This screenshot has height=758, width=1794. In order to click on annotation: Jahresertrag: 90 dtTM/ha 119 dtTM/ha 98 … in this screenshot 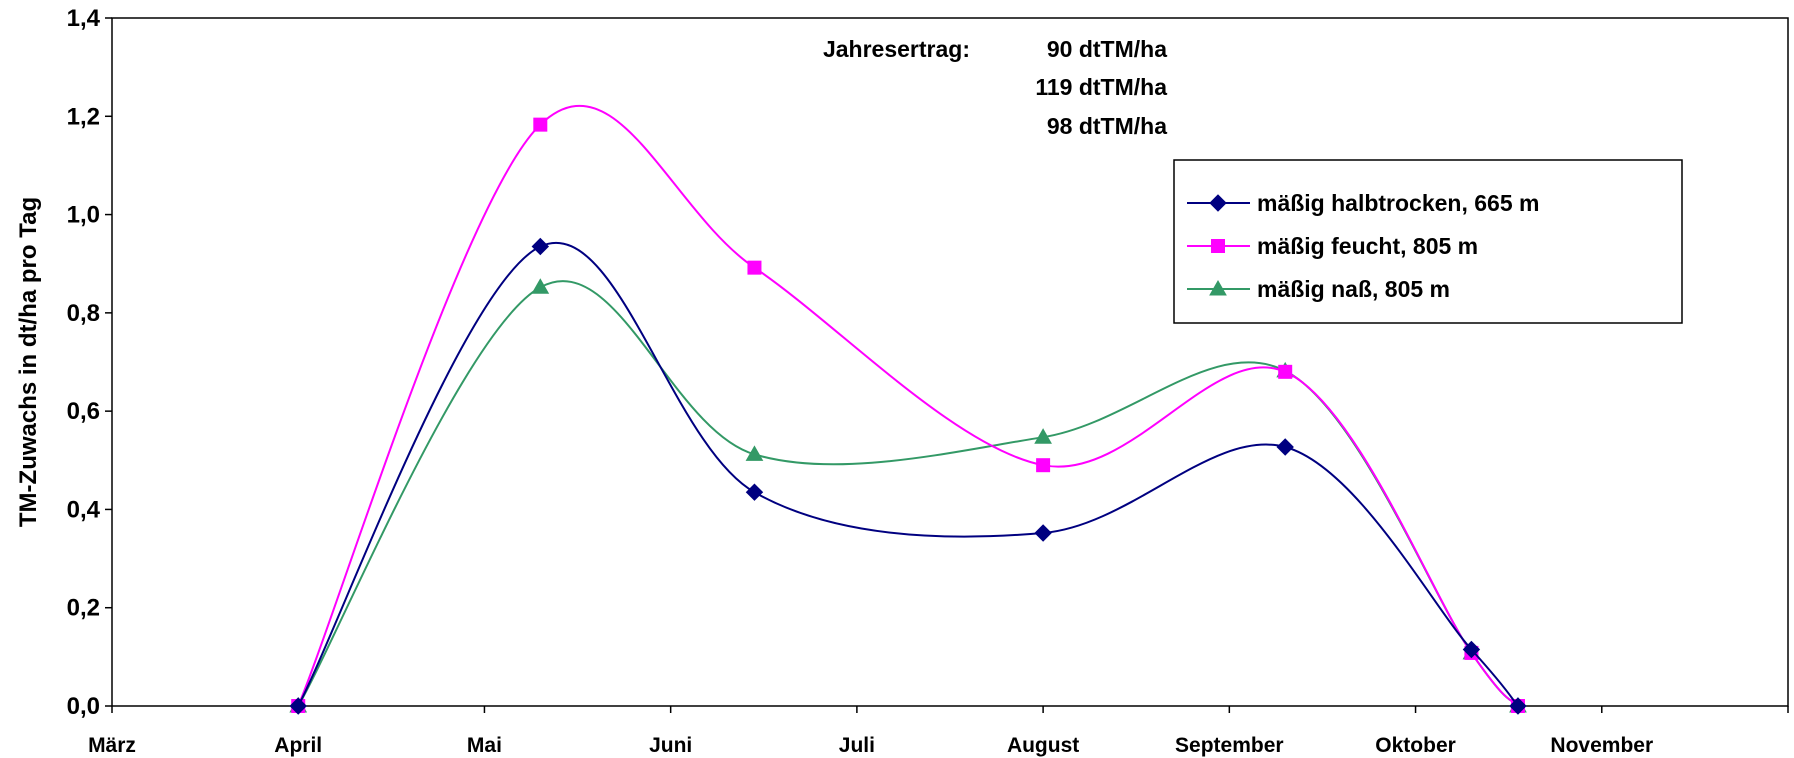, I will do `click(995, 87)`.